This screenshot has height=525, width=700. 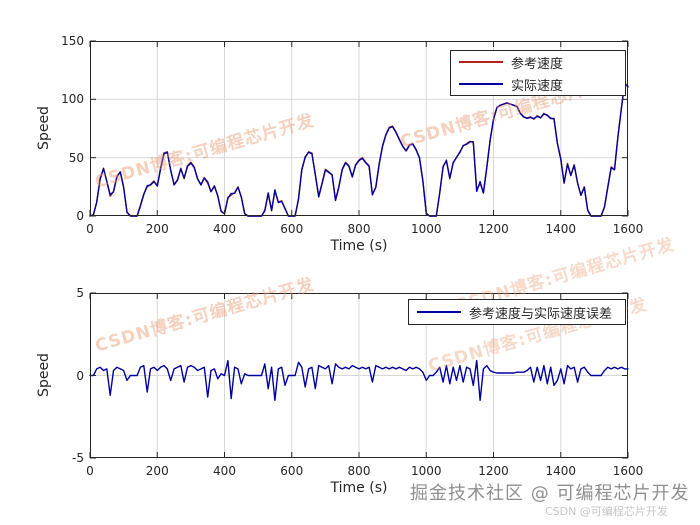 I want to click on bottom-ylabel: Speed, so click(x=44, y=375).